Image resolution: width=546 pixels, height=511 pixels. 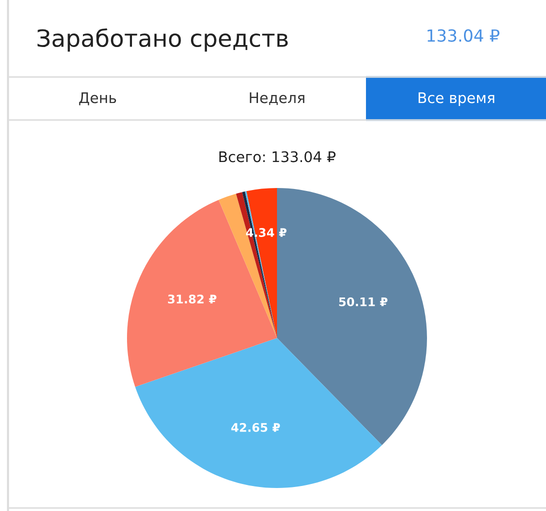 What do you see at coordinates (277, 99) in the screenshot?
I see `text: Неделя` at bounding box center [277, 99].